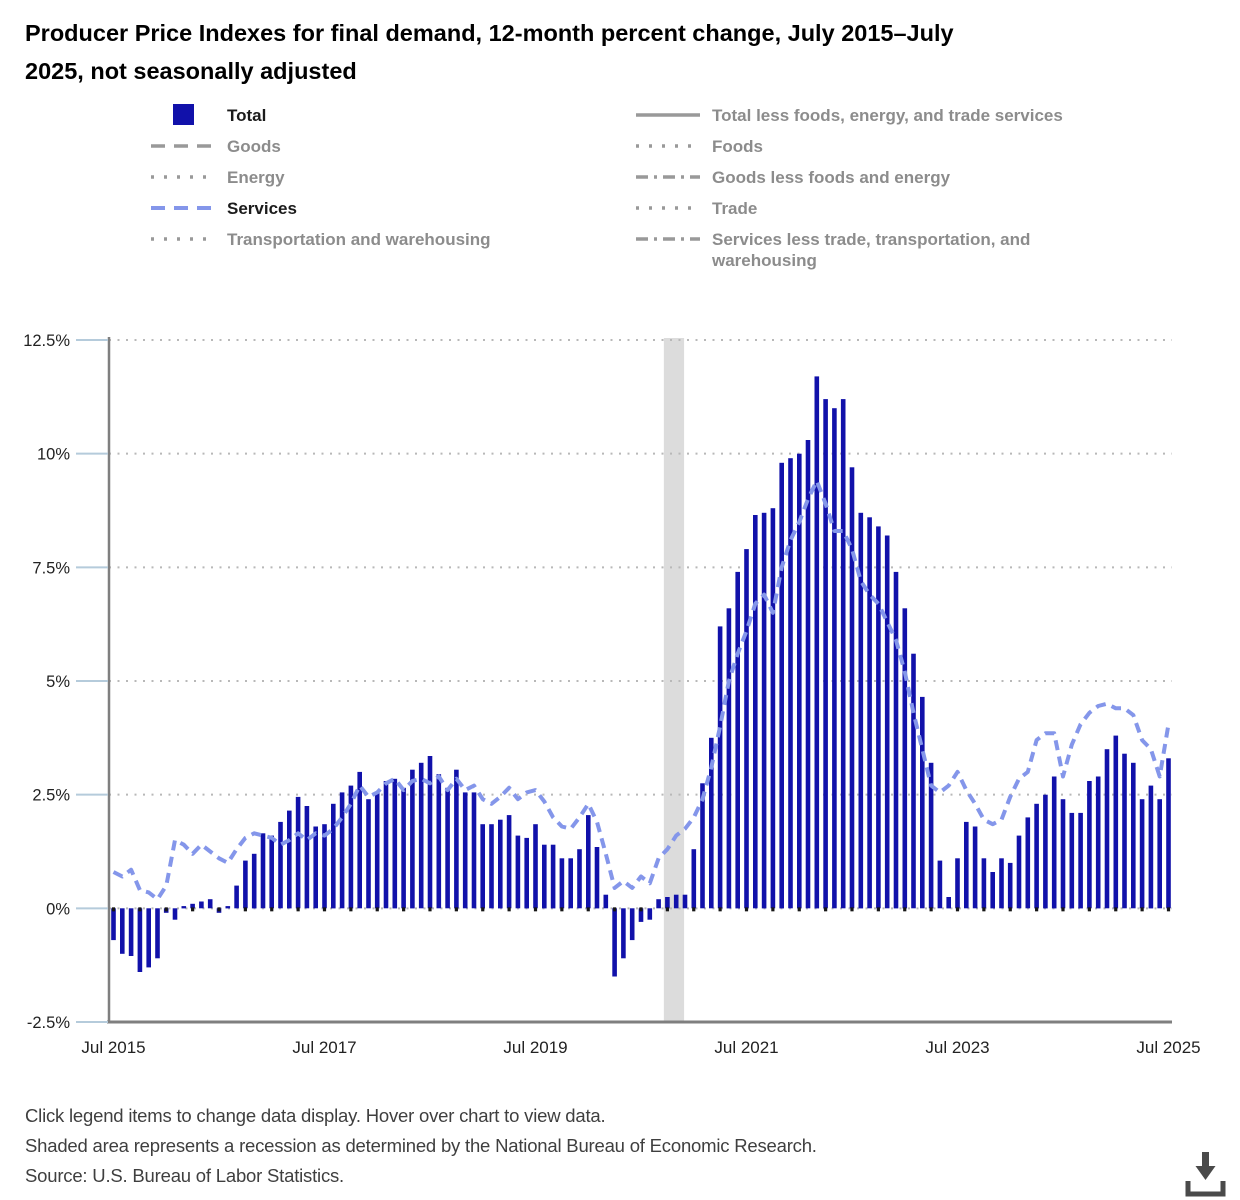 This screenshot has height=1200, width=1240. I want to click on legend-item-services: Services, so click(320, 208).